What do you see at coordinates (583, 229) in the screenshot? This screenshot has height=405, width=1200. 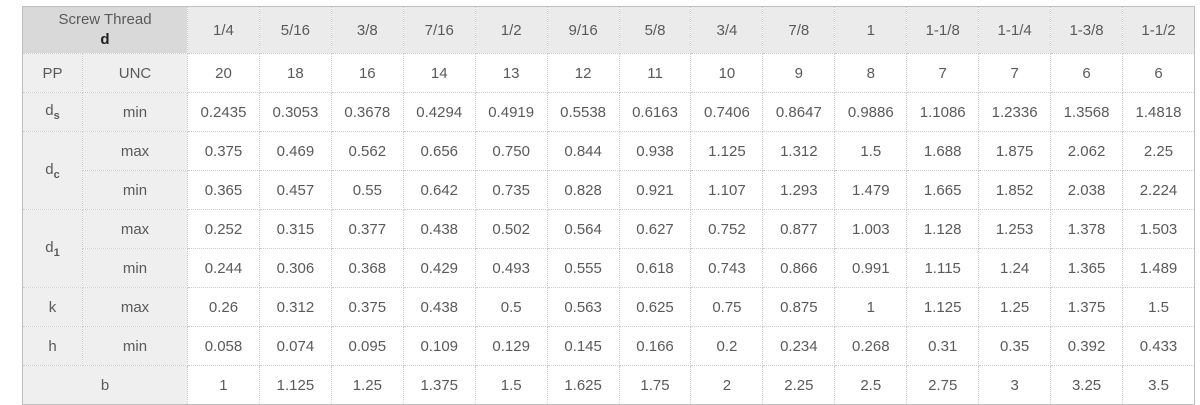 I see `value-cell: 0.564` at bounding box center [583, 229].